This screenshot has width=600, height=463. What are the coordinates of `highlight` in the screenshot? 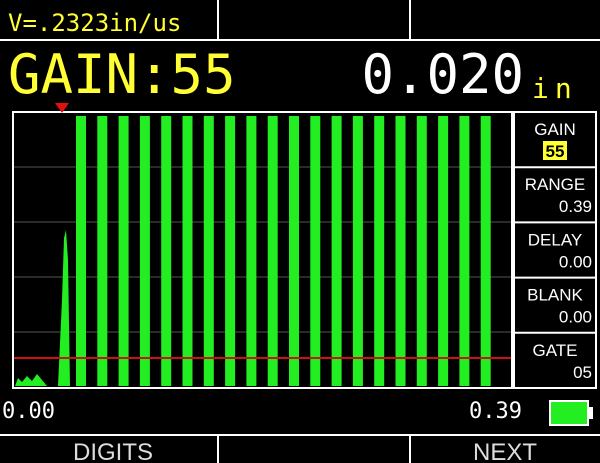 It's located at (555, 150).